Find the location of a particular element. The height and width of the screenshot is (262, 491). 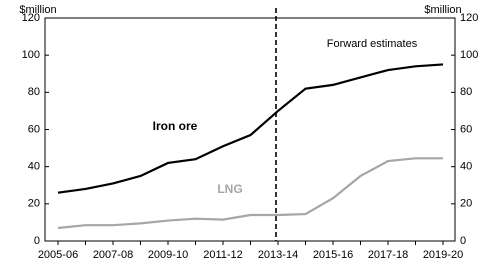

y-tick-label: 60 is located at coordinates (34, 129).